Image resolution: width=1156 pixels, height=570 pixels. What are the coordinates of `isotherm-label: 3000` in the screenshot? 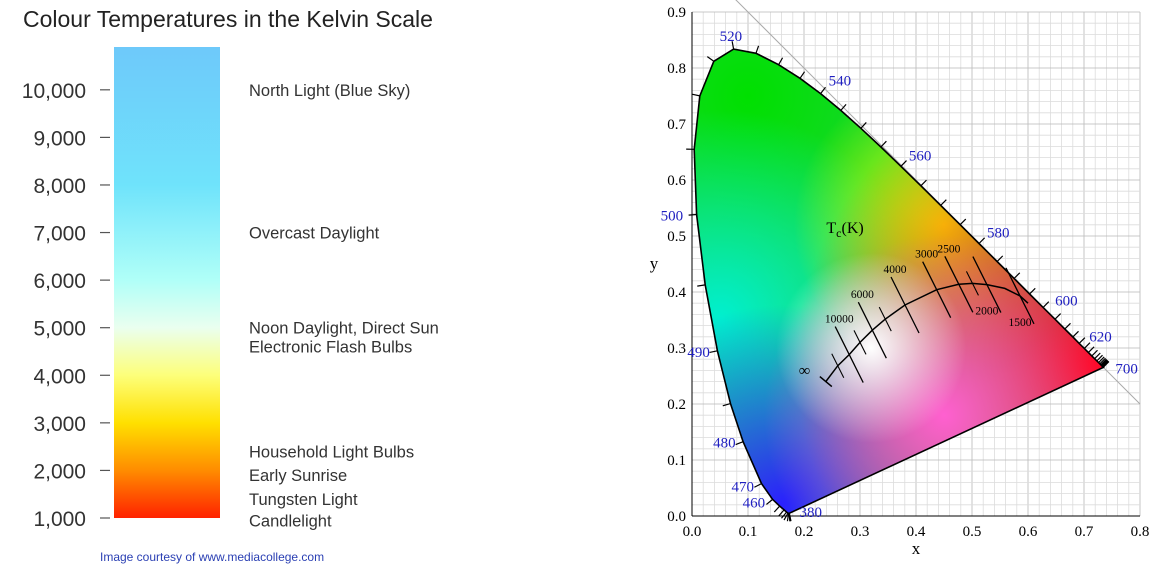 It's located at (926, 255).